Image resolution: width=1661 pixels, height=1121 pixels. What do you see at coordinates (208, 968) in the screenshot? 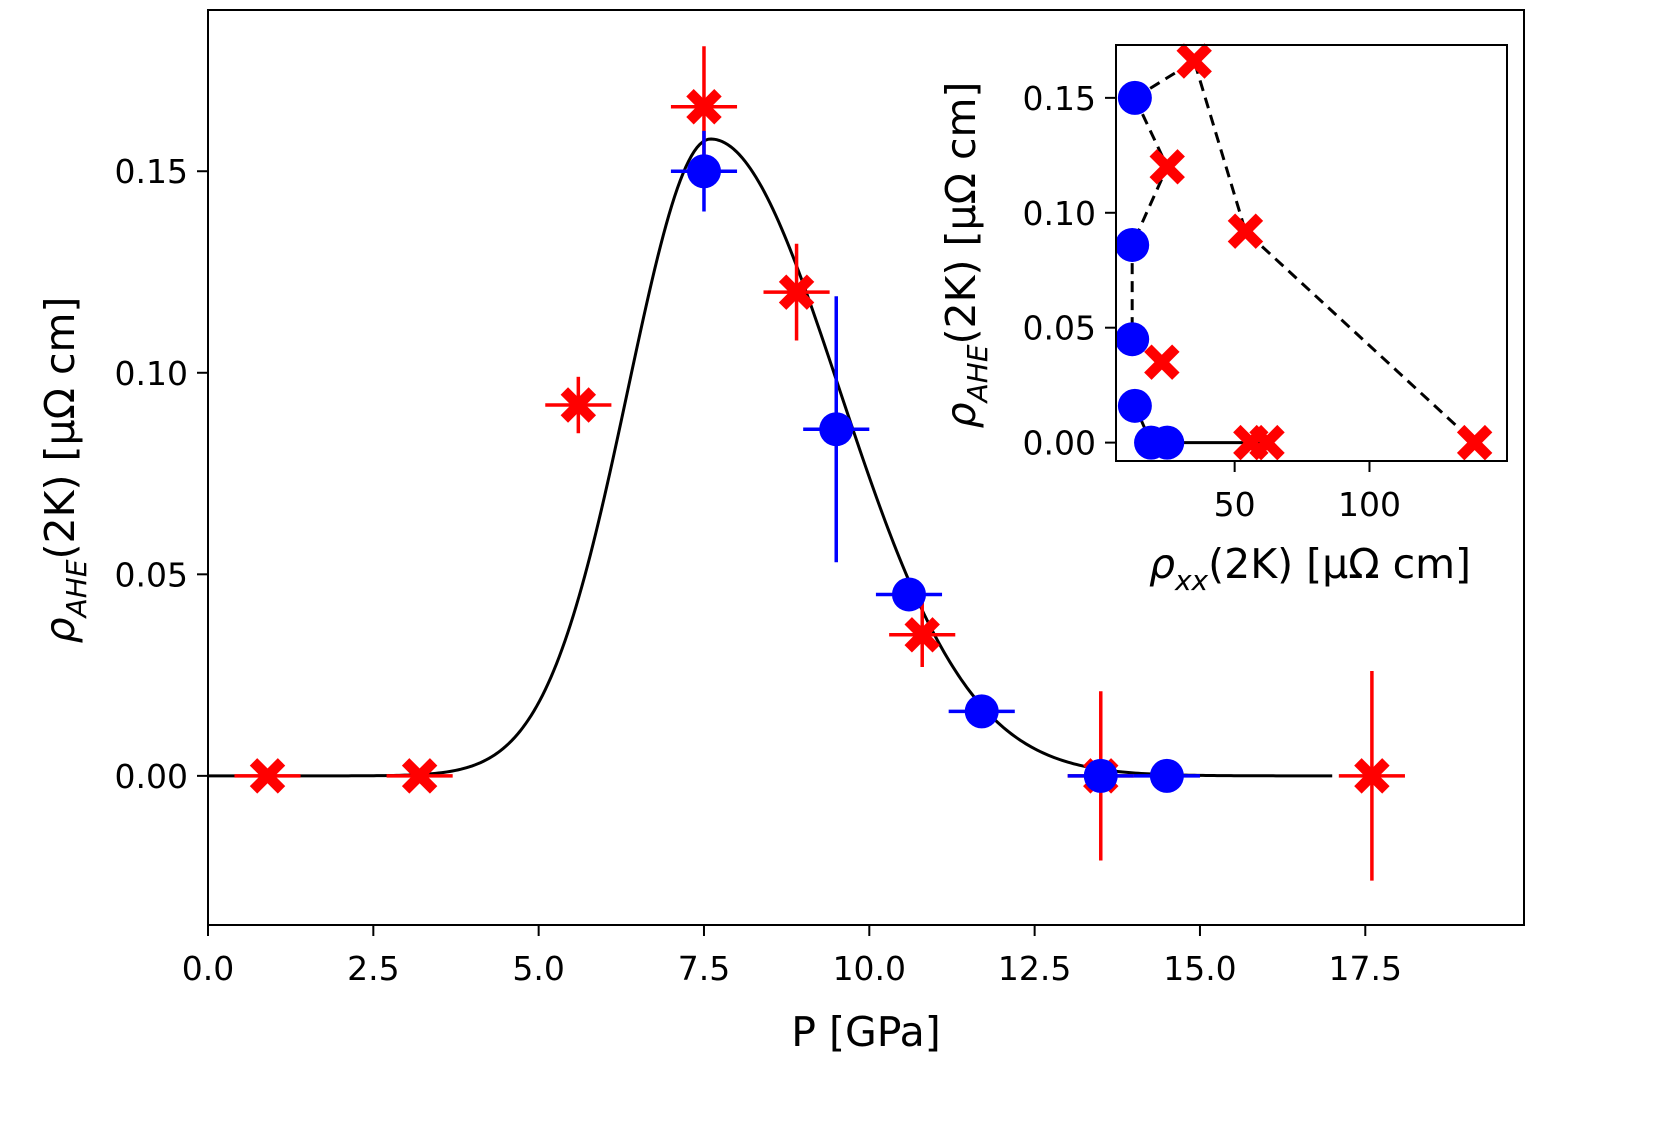
I see `x-tick-label: 0.0` at bounding box center [208, 968].